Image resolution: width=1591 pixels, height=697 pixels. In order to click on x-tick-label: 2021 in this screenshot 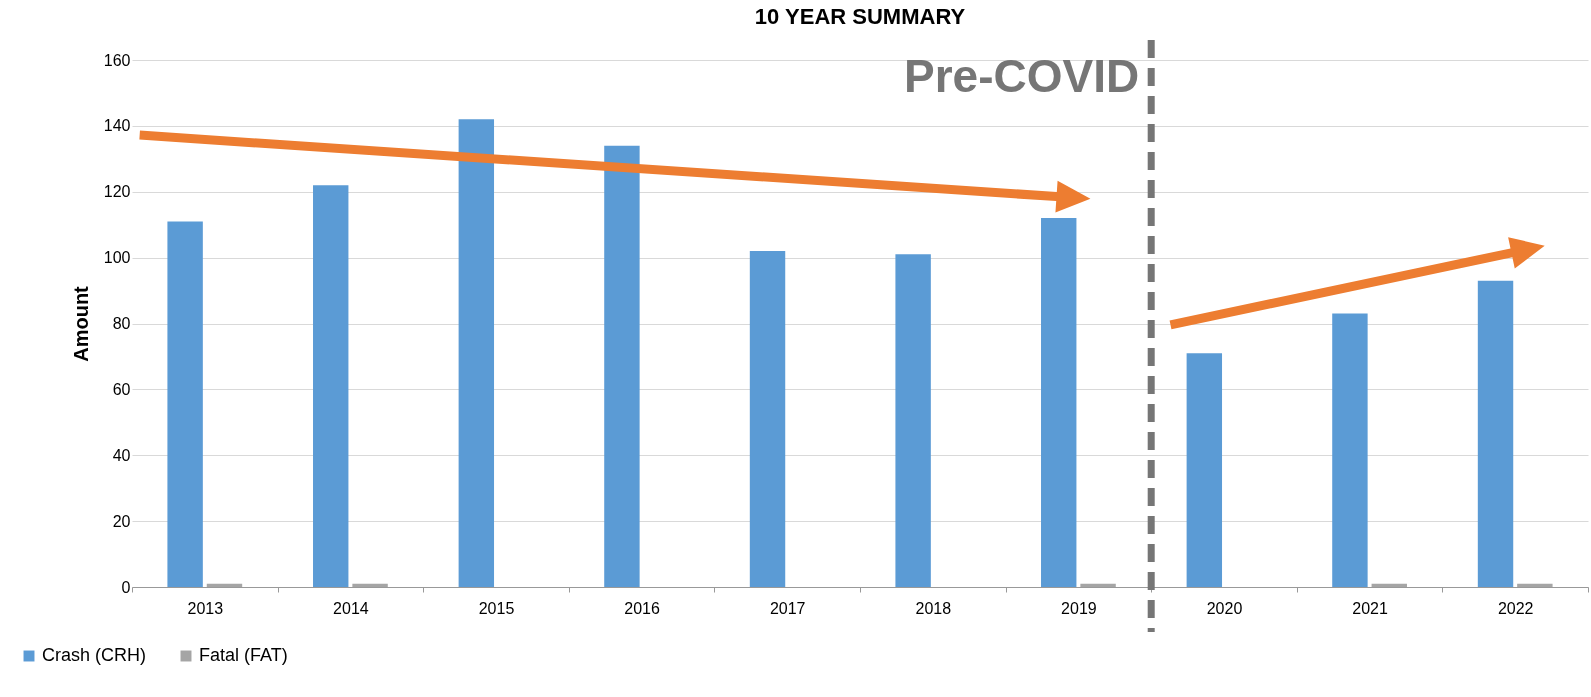, I will do `click(1370, 608)`.